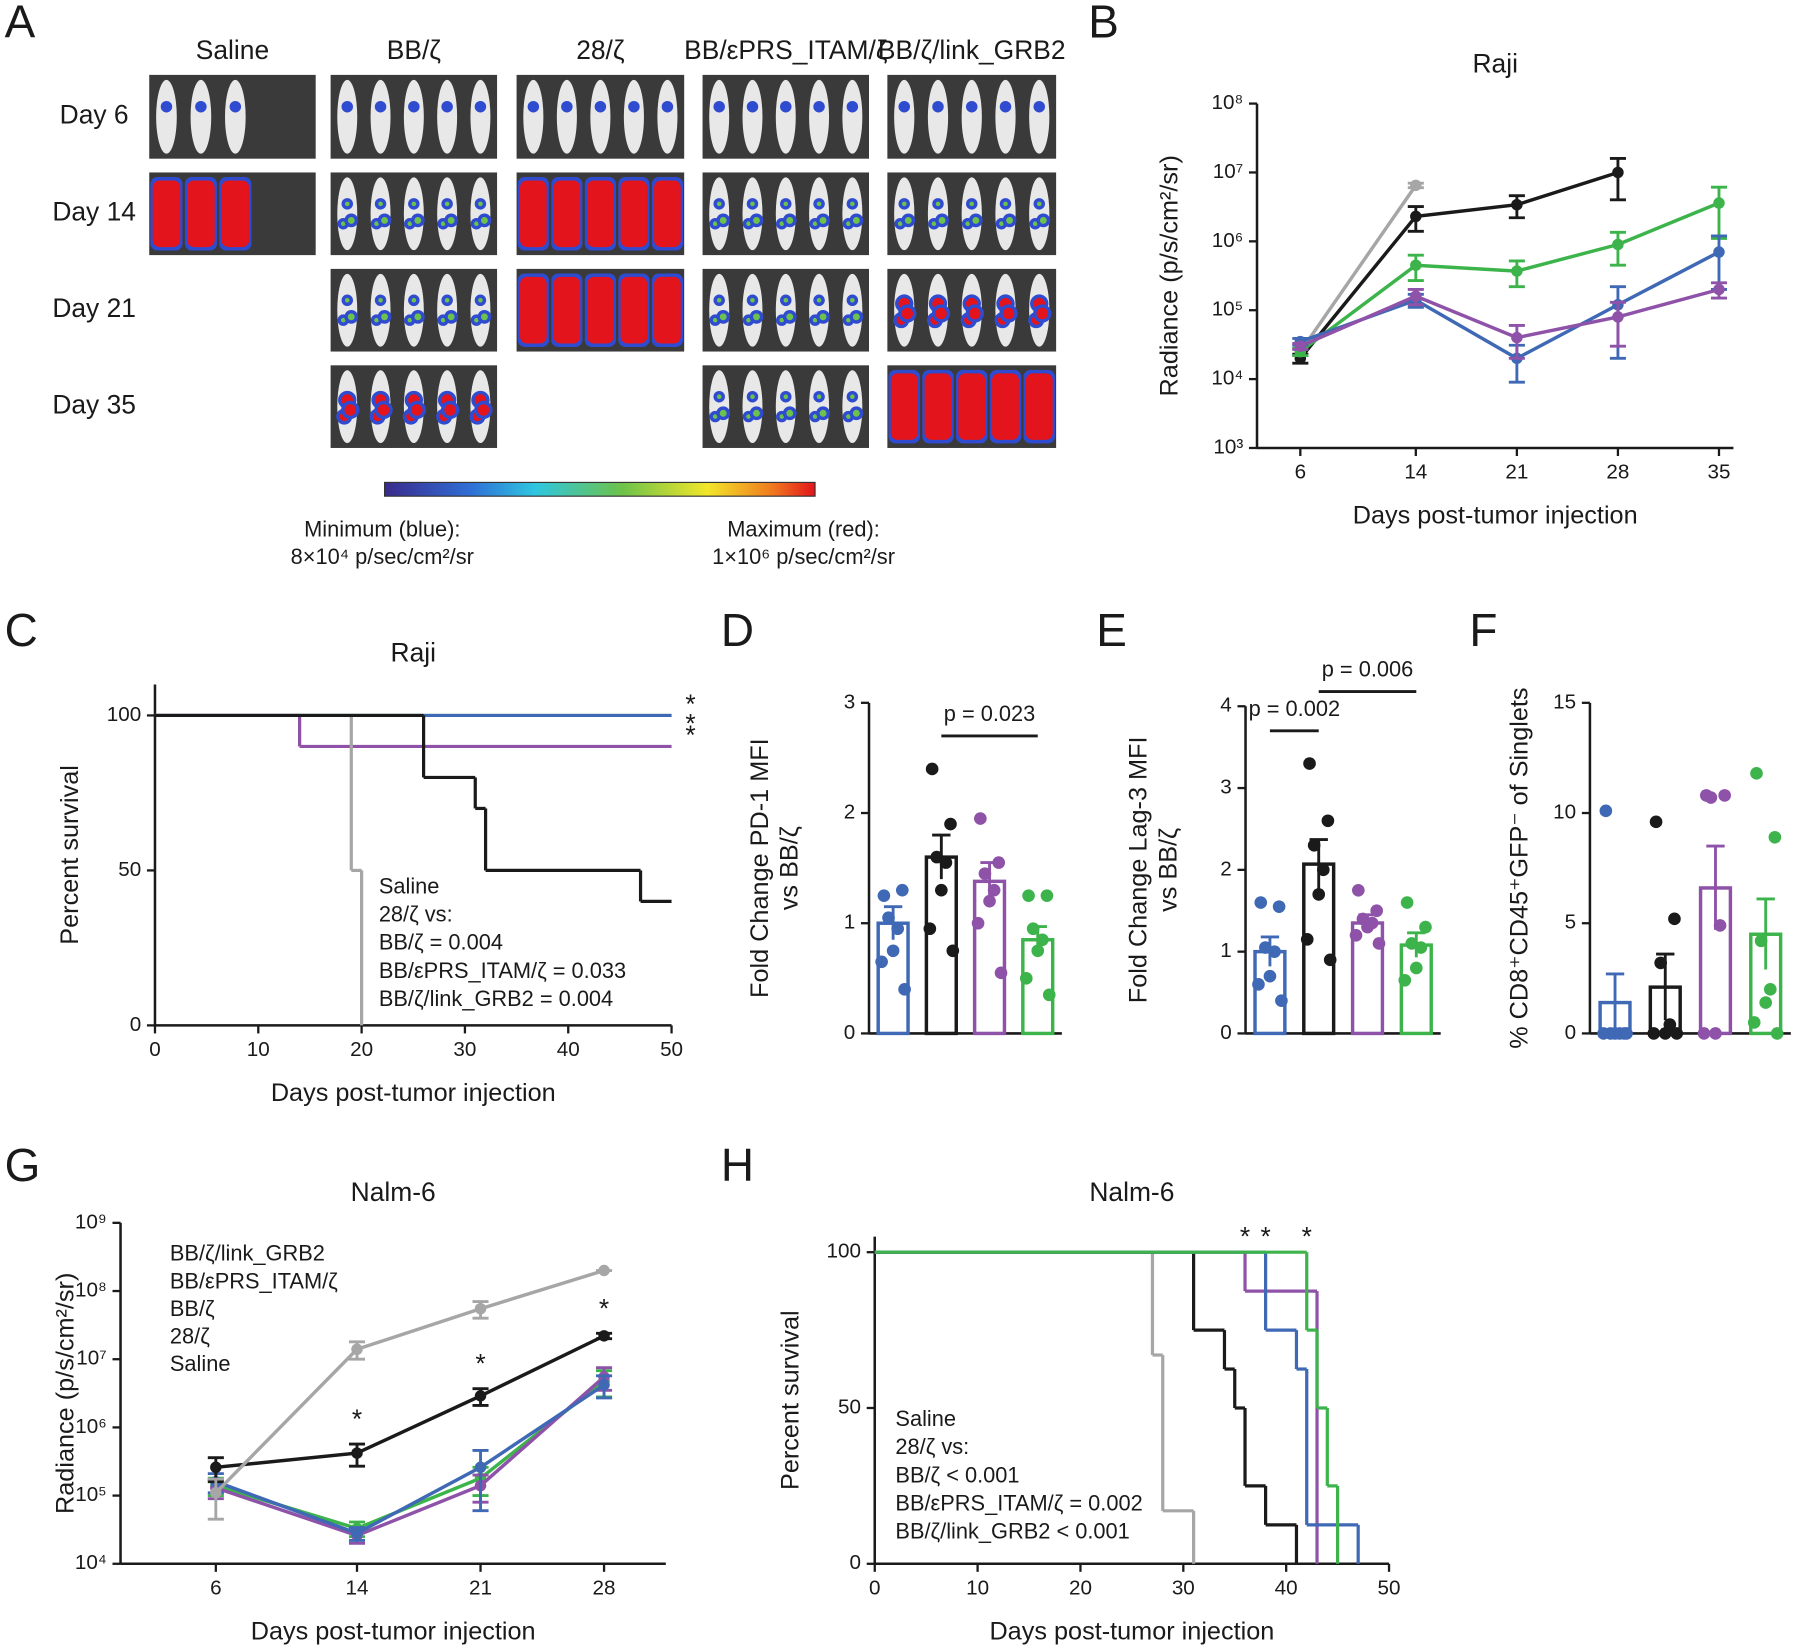  What do you see at coordinates (600, 50) in the screenshot?
I see `group-title: 28/ζ` at bounding box center [600, 50].